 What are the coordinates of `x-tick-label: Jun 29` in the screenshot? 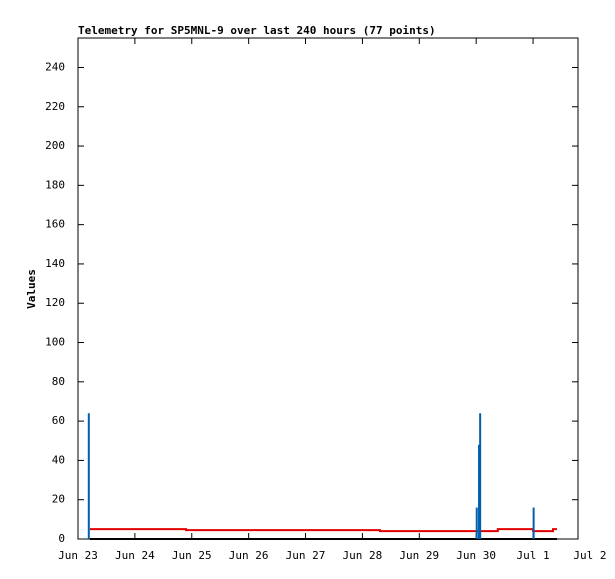 It's located at (419, 555).